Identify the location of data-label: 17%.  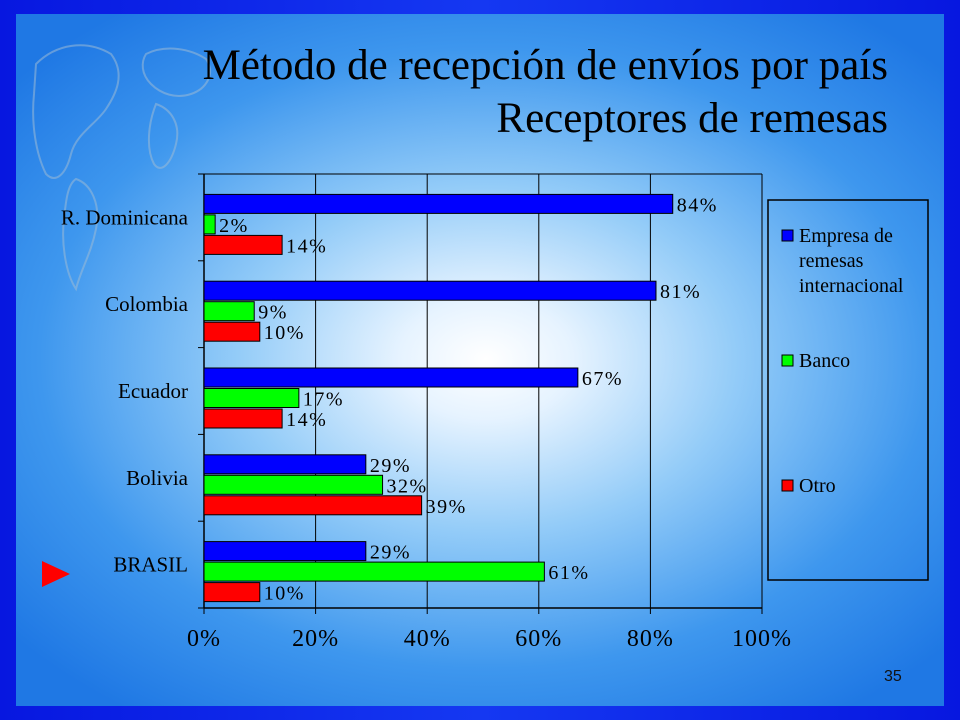
(323, 400).